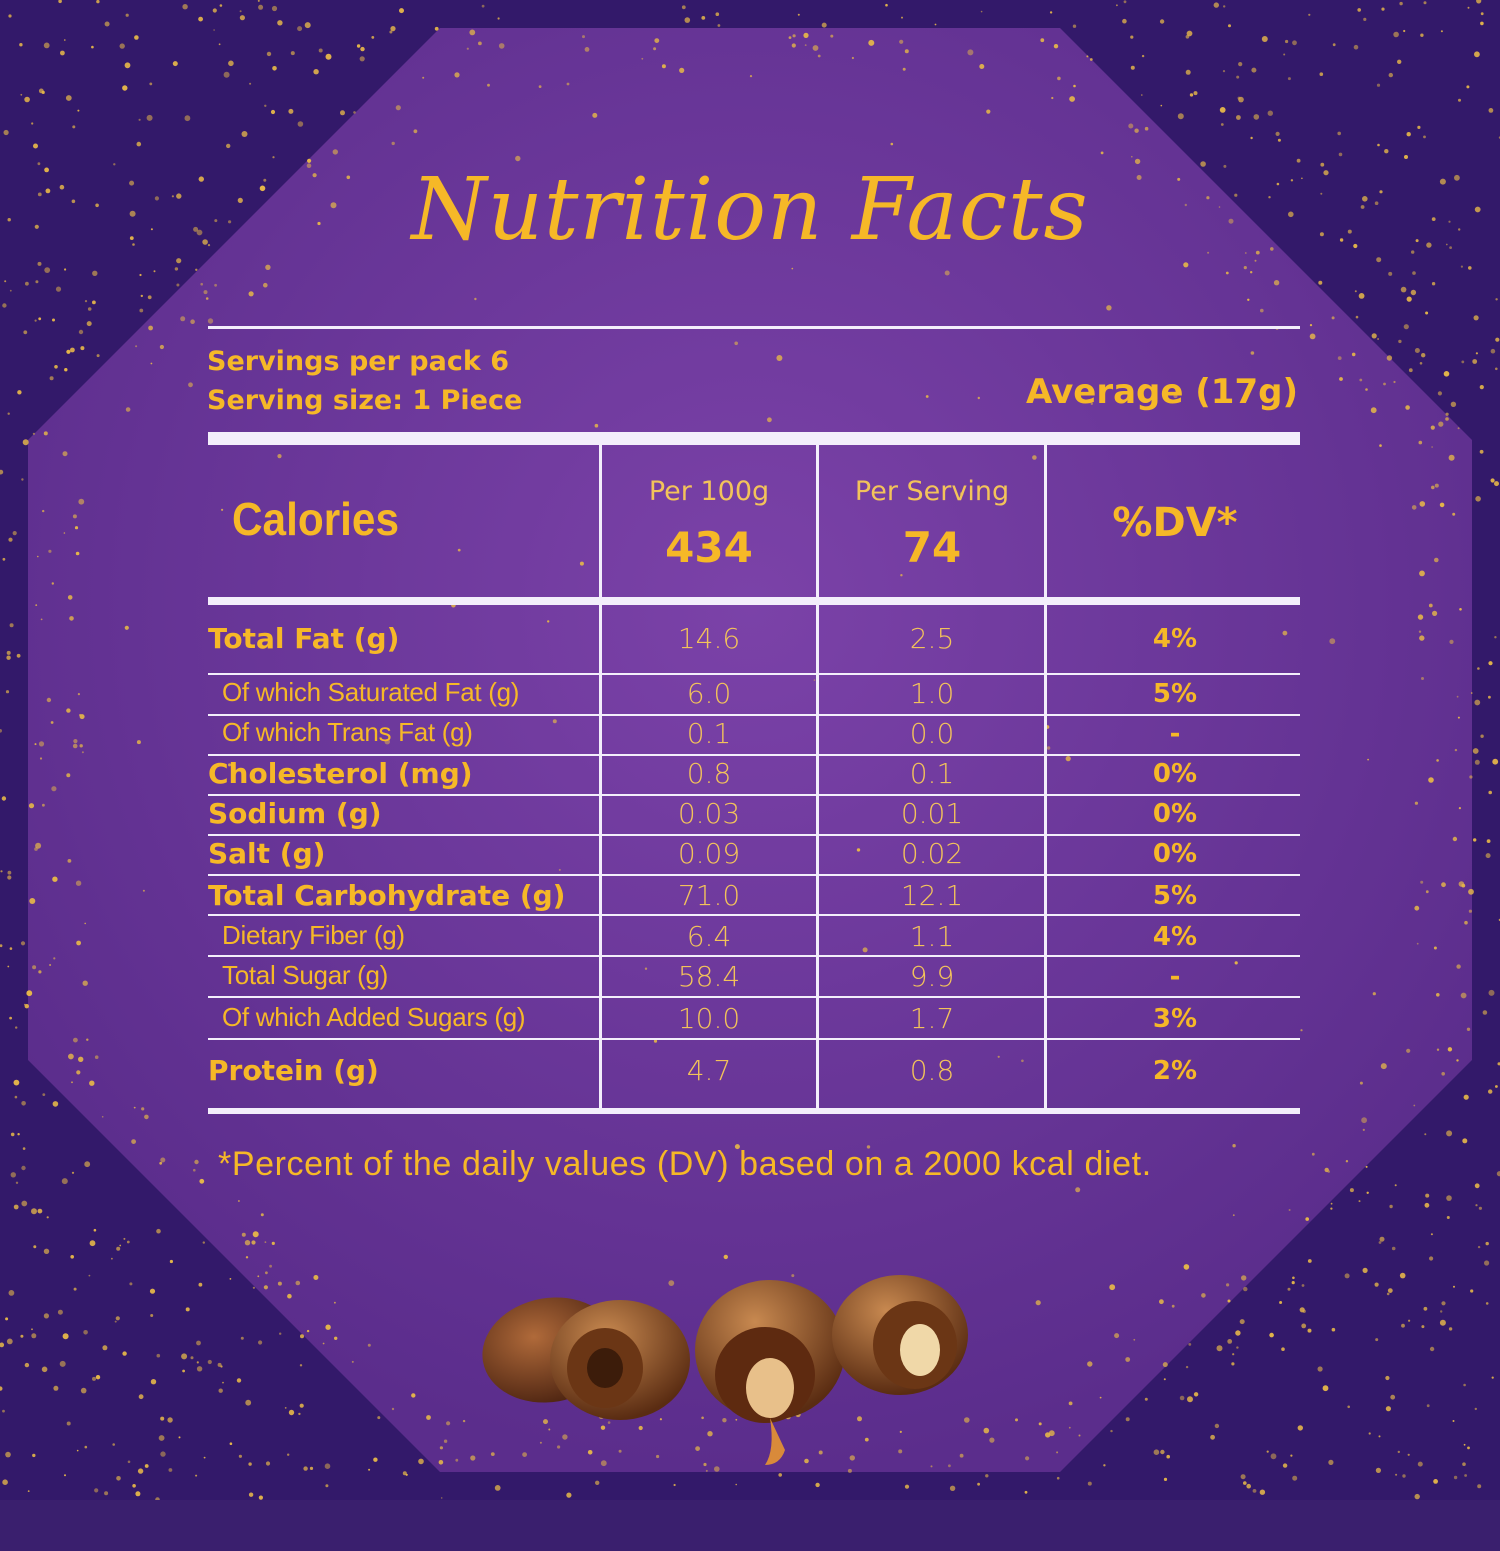 This screenshot has height=1551, width=1500. Describe the element at coordinates (709, 1070) in the screenshot. I see `row-per100g: 4.7` at that location.